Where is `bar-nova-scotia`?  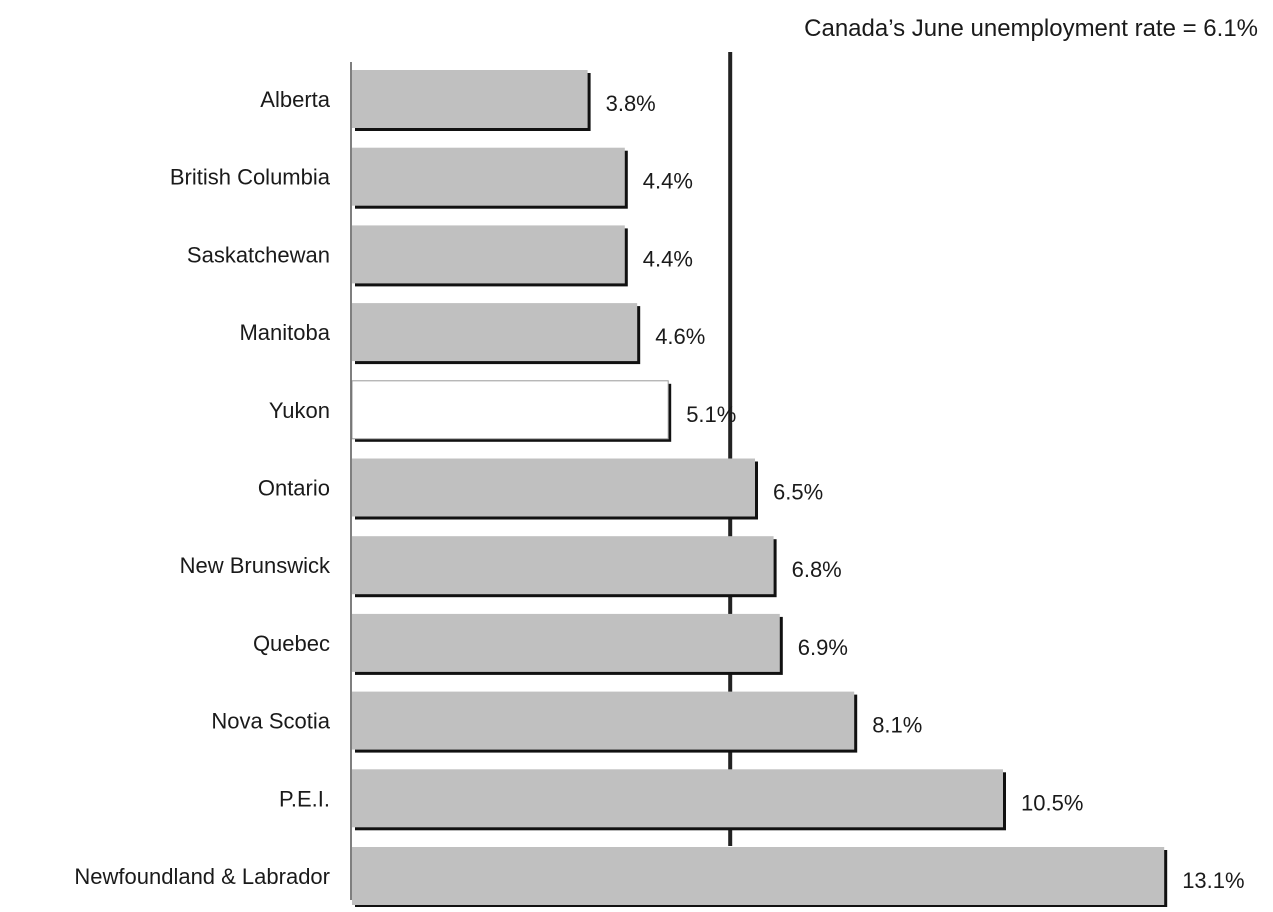 bar-nova-scotia is located at coordinates (603, 720).